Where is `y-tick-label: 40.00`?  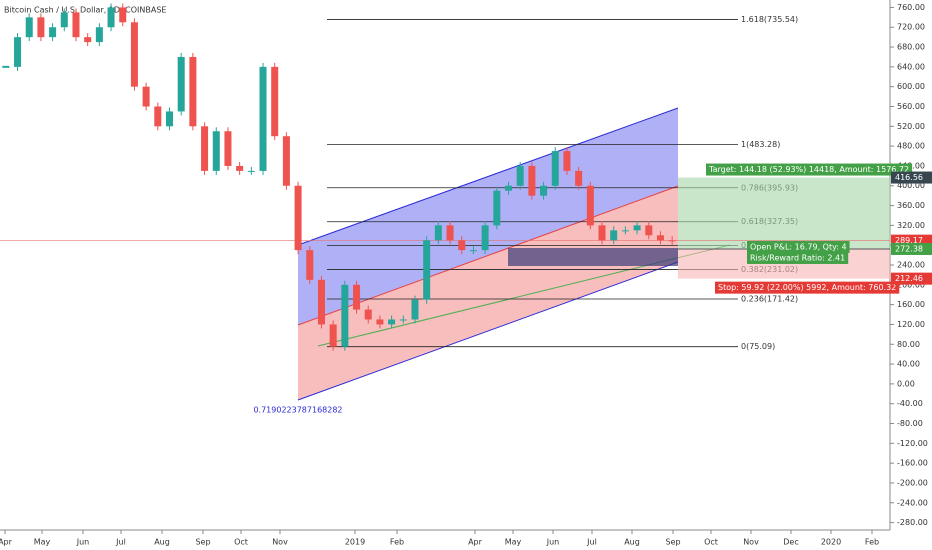 y-tick-label: 40.00 is located at coordinates (908, 364).